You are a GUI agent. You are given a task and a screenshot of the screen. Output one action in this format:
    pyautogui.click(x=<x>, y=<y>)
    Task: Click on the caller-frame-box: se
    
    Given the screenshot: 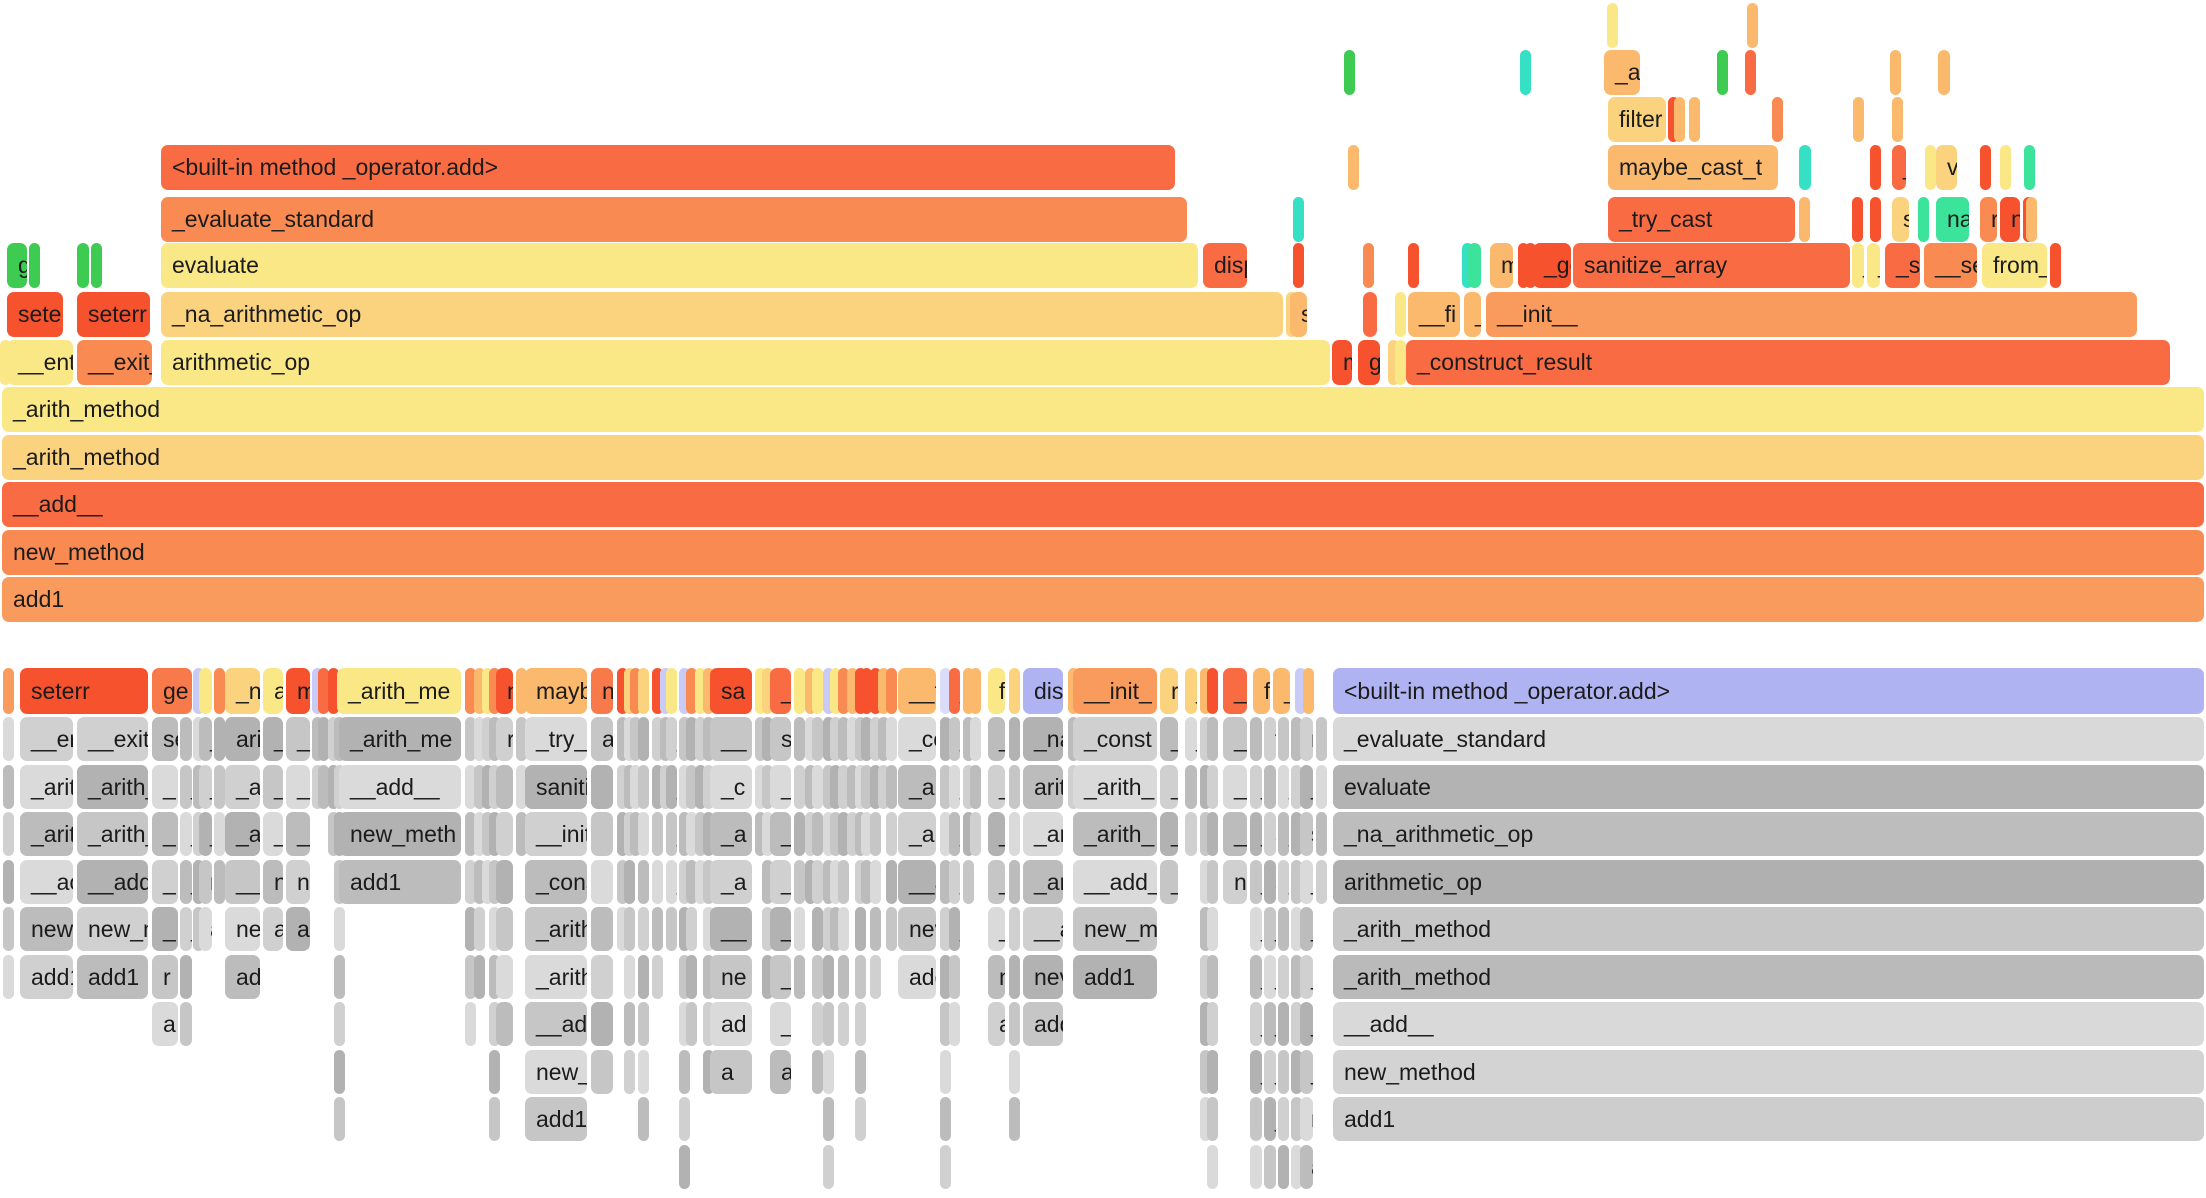 What is the action you would take?
    pyautogui.click(x=165, y=739)
    